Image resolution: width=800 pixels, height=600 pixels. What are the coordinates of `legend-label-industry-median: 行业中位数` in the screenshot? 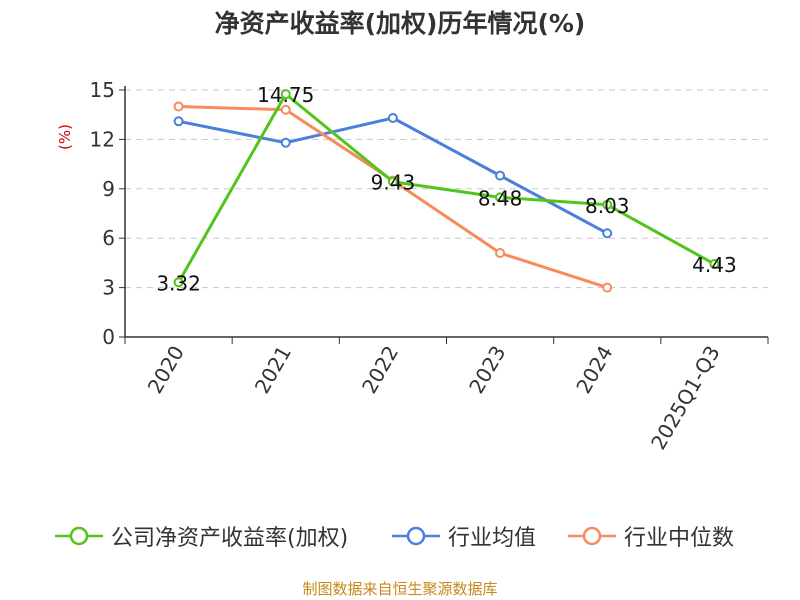 It's located at (679, 538).